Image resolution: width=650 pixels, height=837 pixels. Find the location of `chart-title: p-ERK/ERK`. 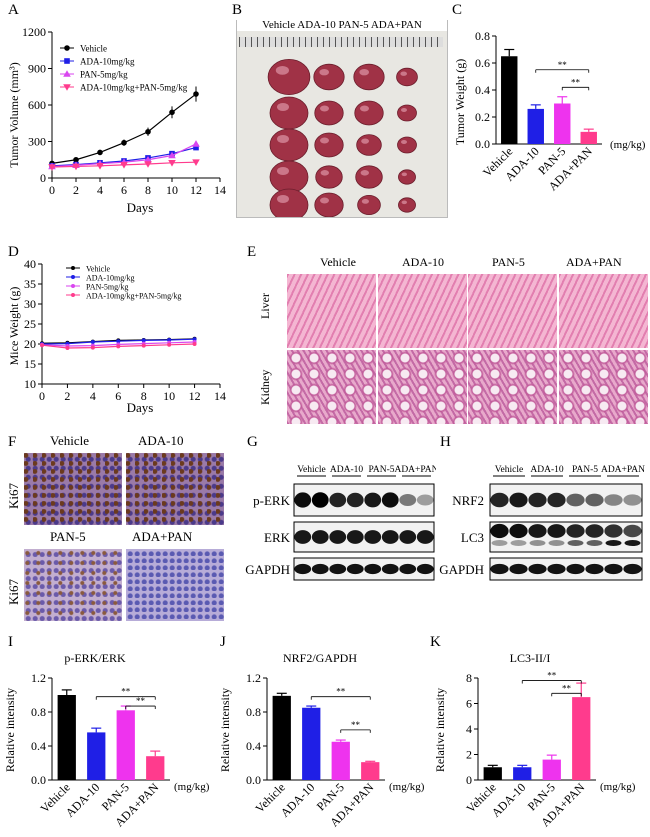

chart-title: p-ERK/ERK is located at coordinates (95, 658).